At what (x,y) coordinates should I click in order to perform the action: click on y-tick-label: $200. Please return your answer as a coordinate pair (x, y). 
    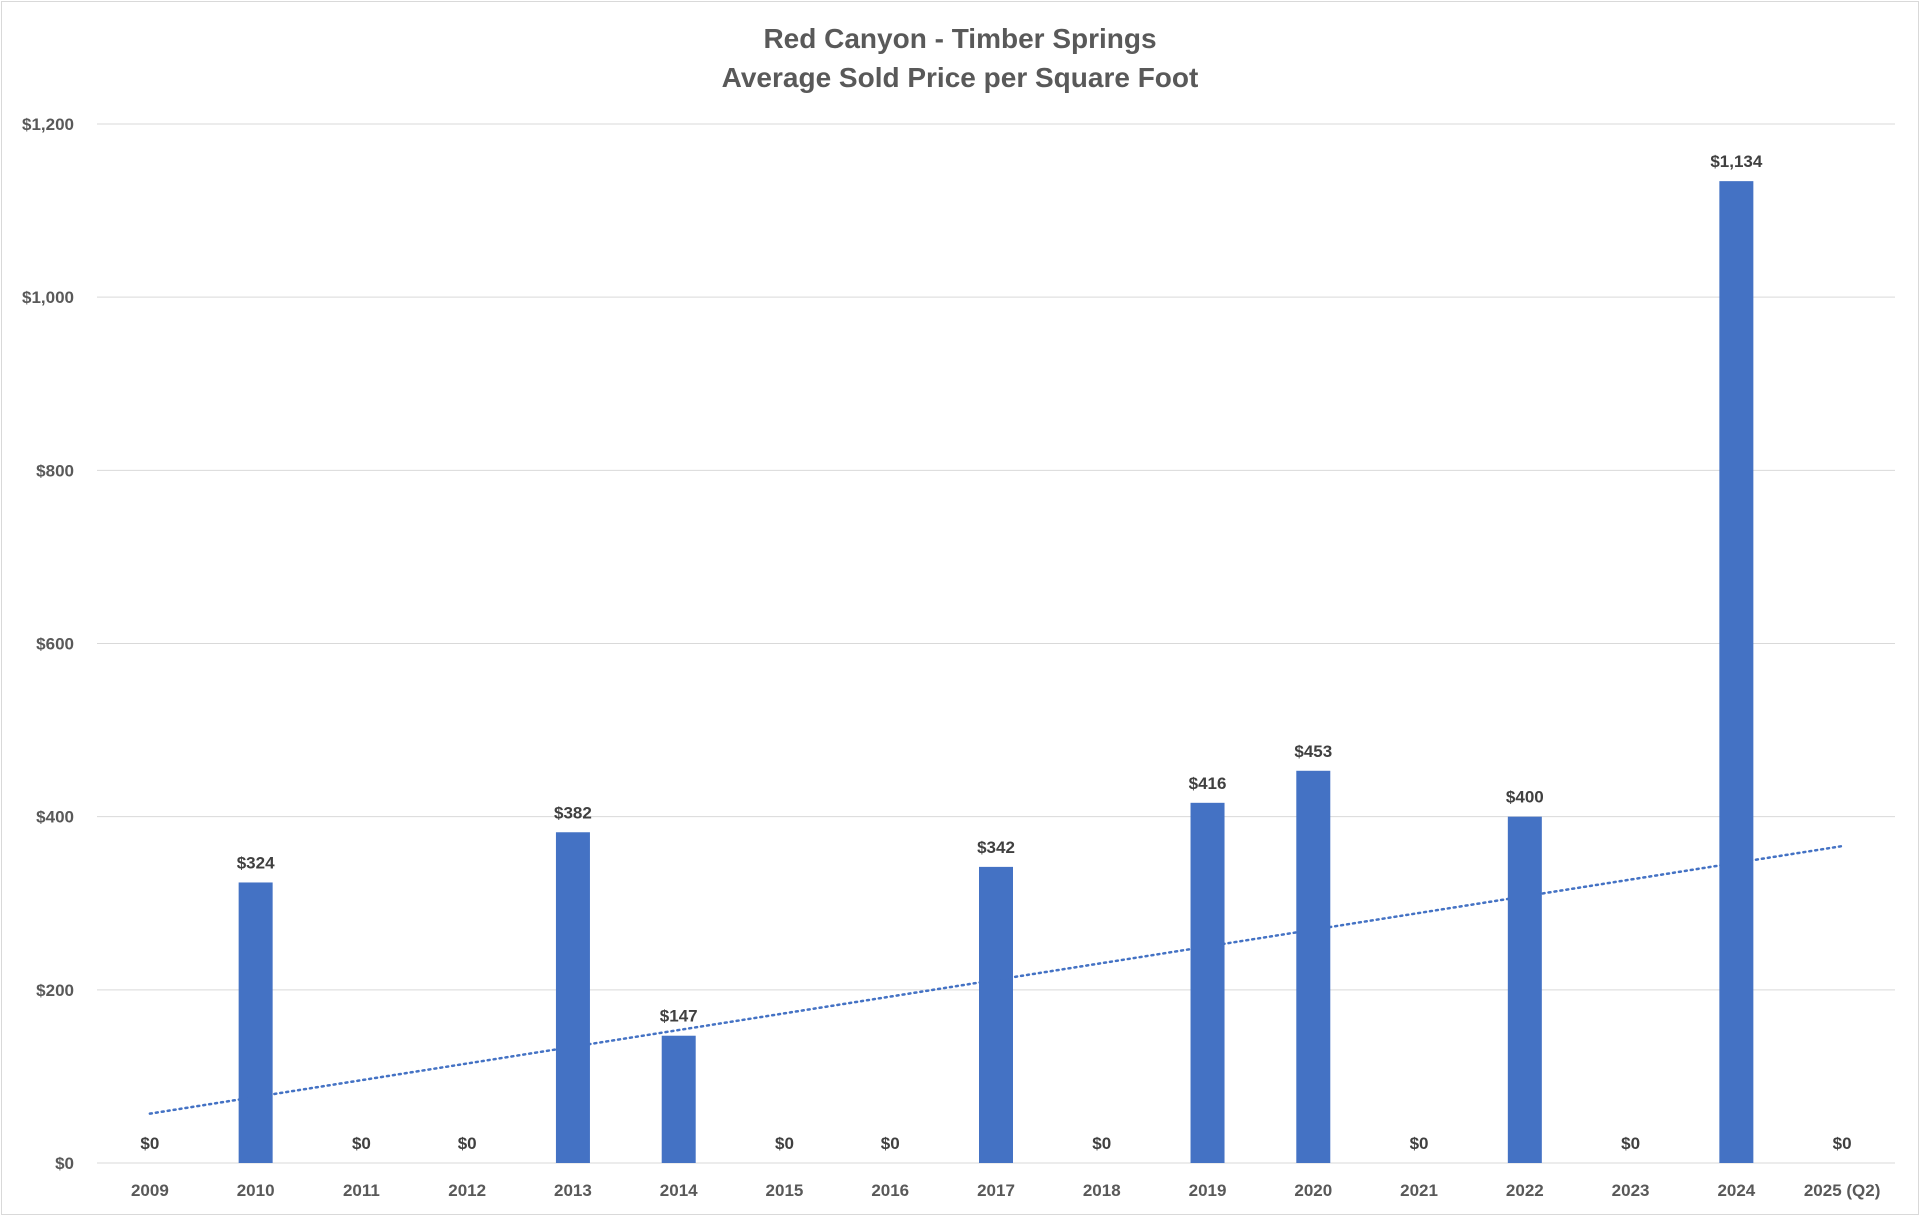
    Looking at the image, I should click on (55, 990).